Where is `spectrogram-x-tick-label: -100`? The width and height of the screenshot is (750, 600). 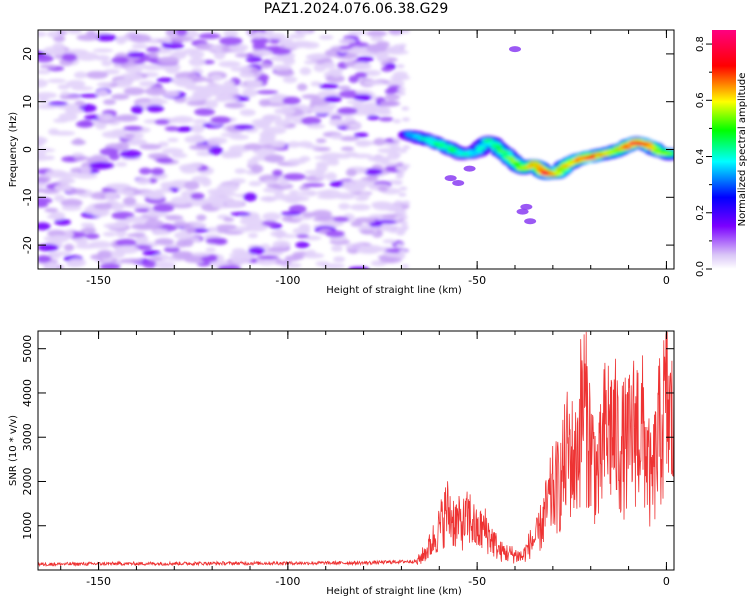 spectrogram-x-tick-label: -100 is located at coordinates (287, 280).